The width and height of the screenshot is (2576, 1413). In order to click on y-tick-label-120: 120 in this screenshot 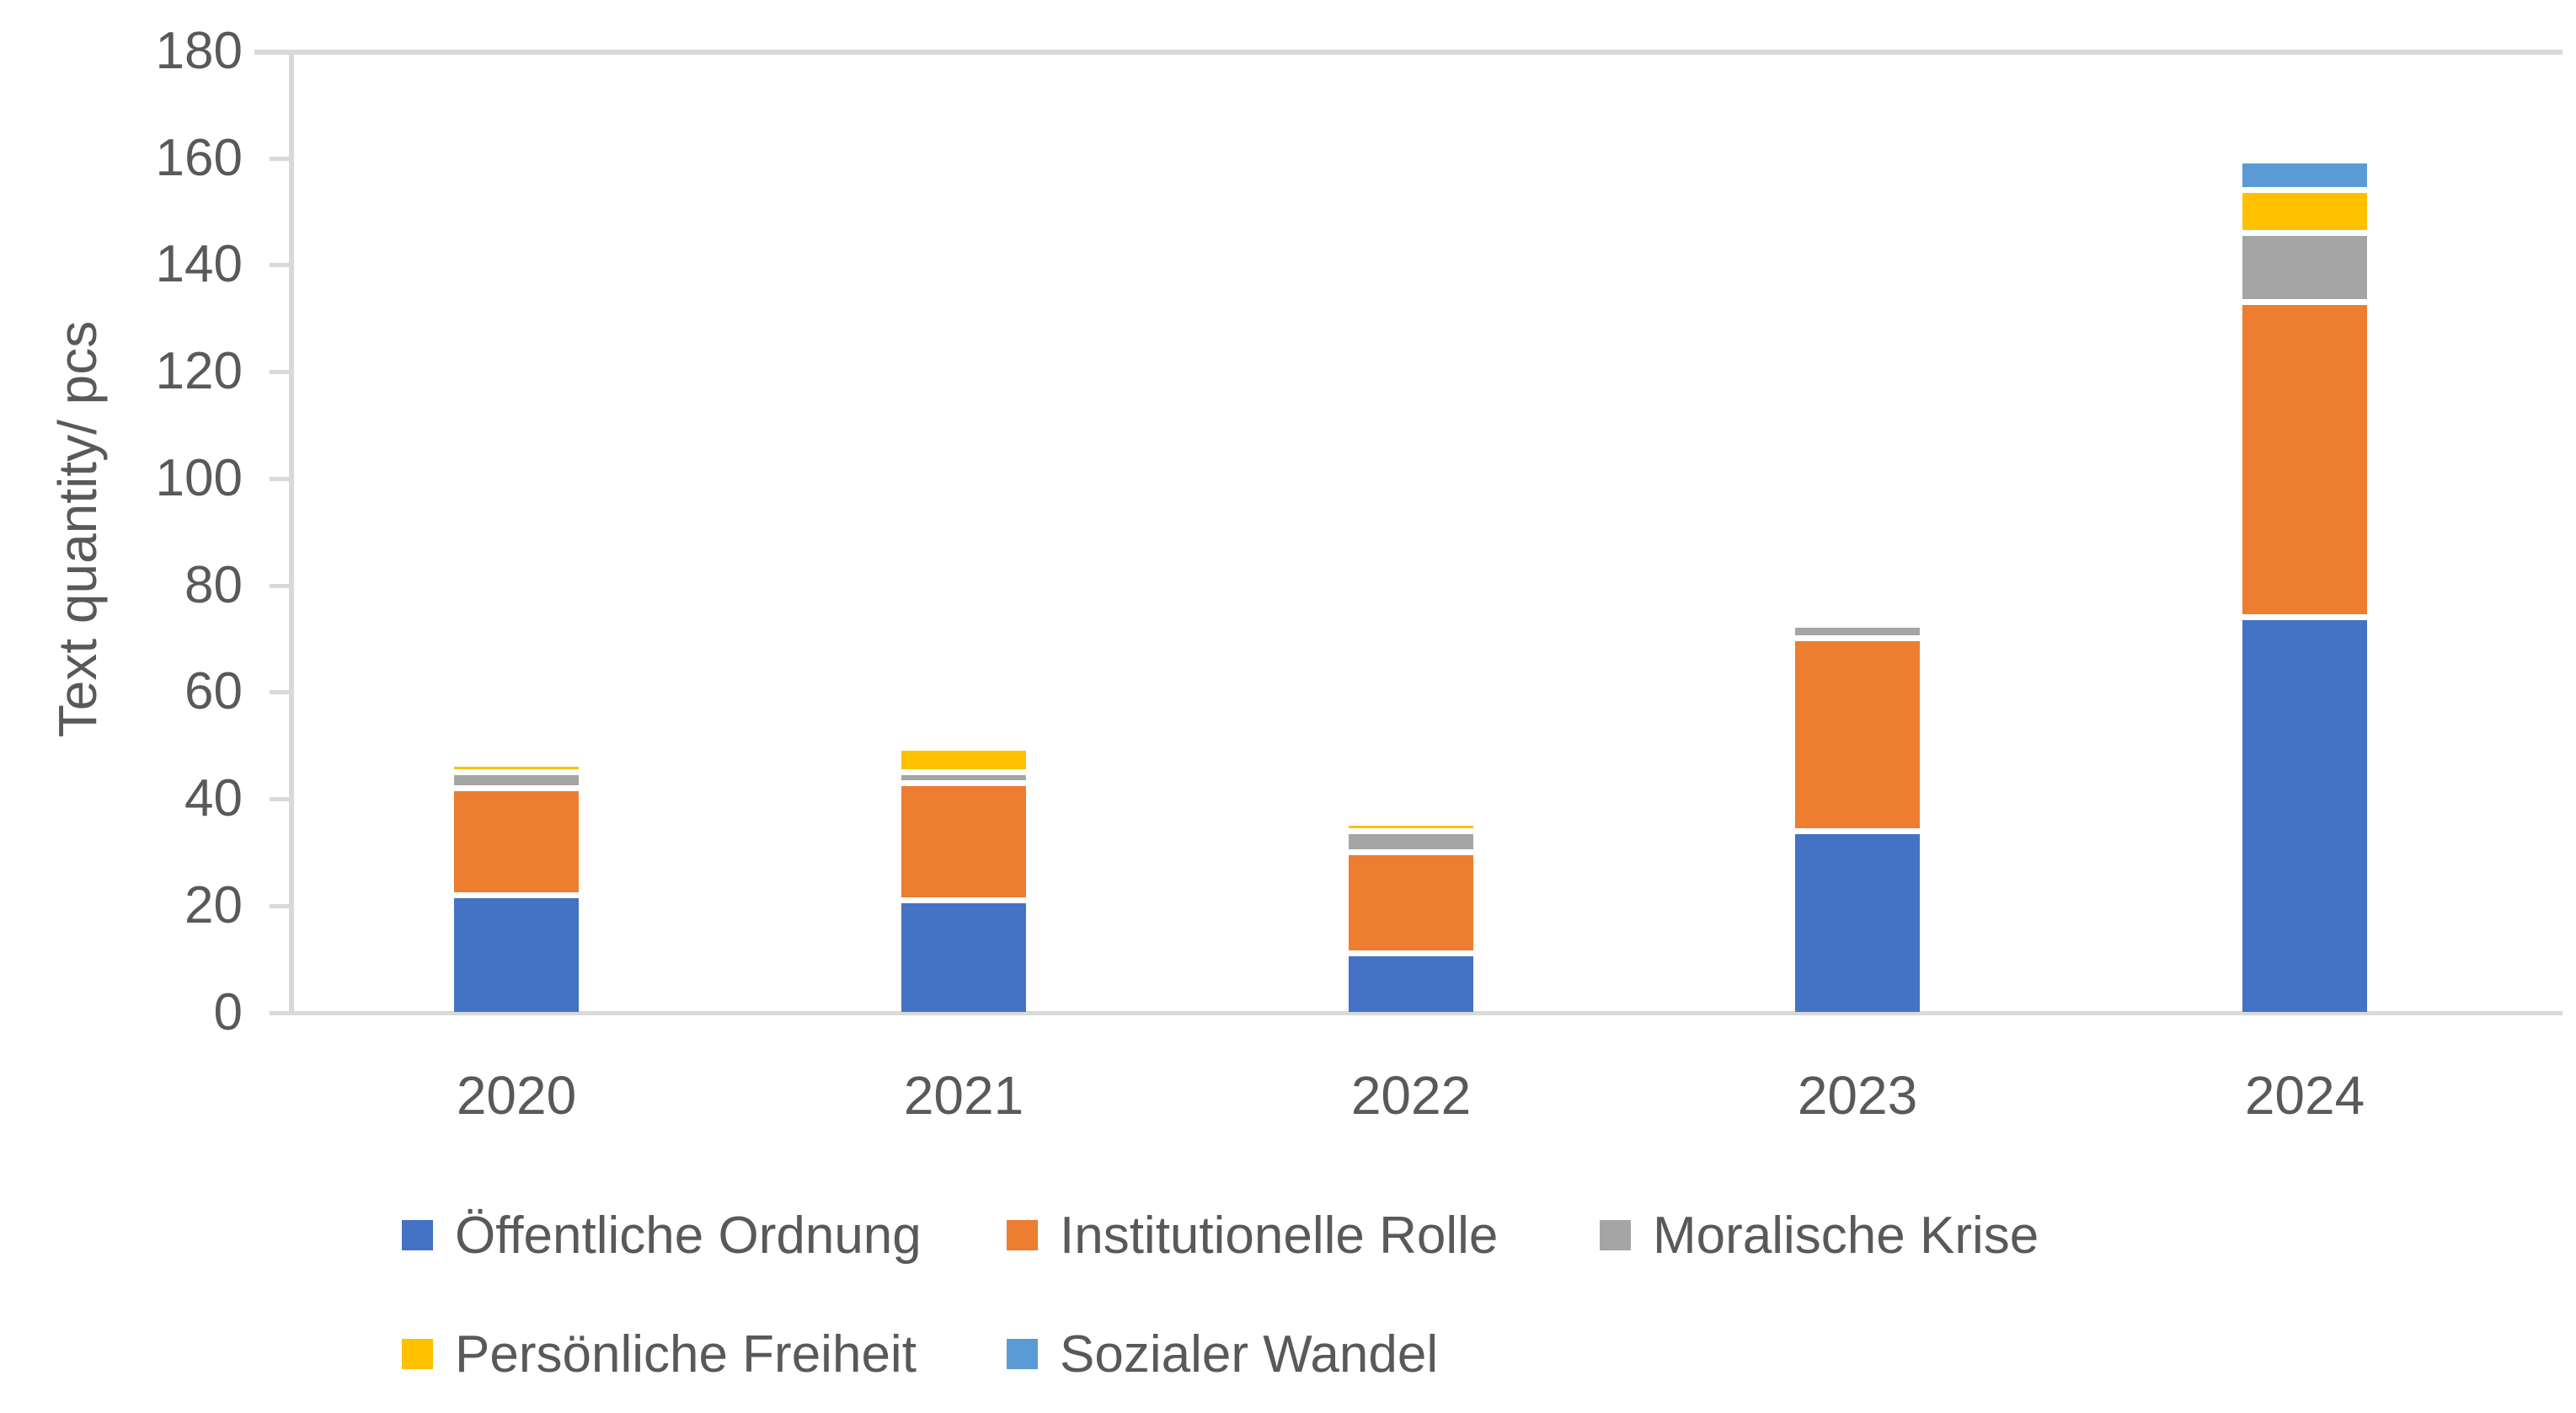, I will do `click(199, 371)`.